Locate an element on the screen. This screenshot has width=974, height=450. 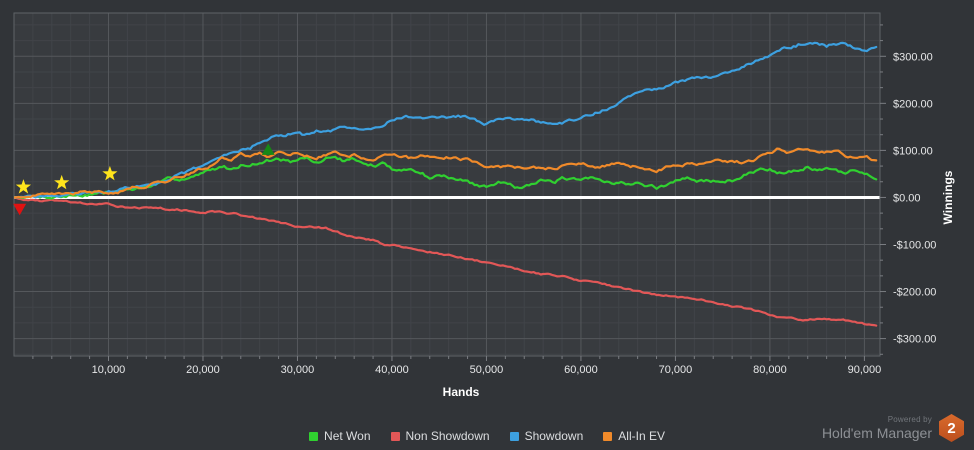
x-tick-label: 70,000 is located at coordinates (676, 370).